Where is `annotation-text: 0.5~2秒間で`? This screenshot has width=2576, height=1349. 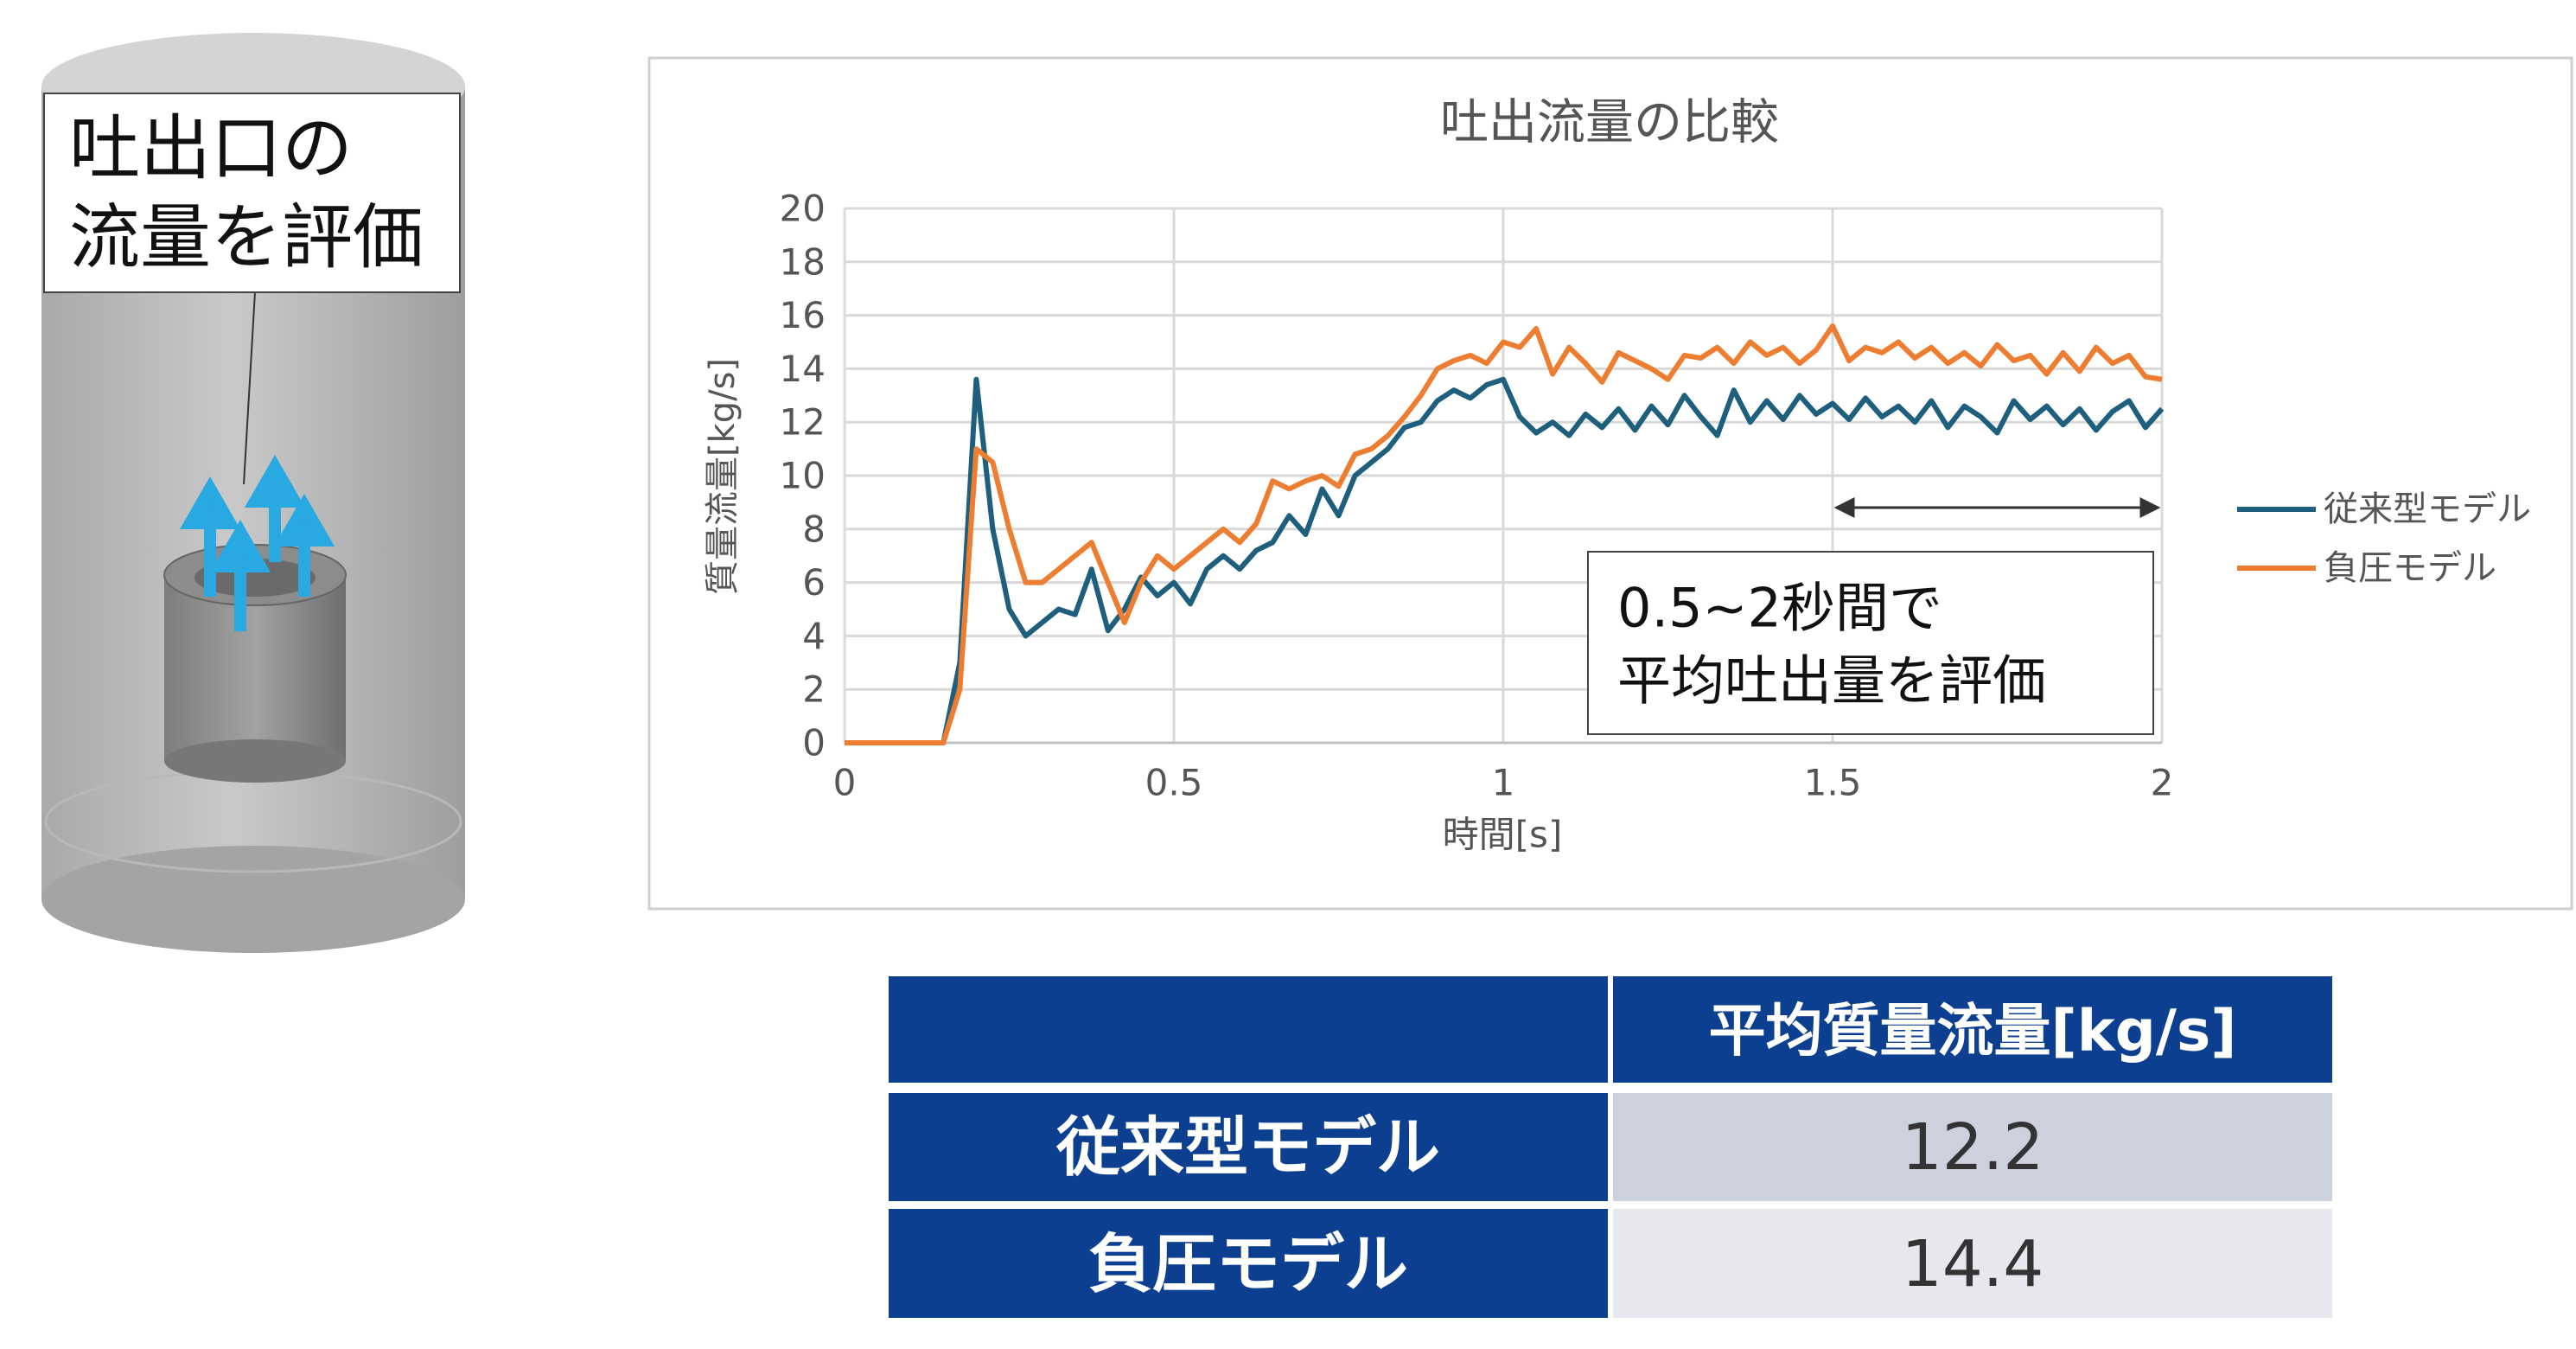 annotation-text: 0.5~2秒間で is located at coordinates (1779, 608).